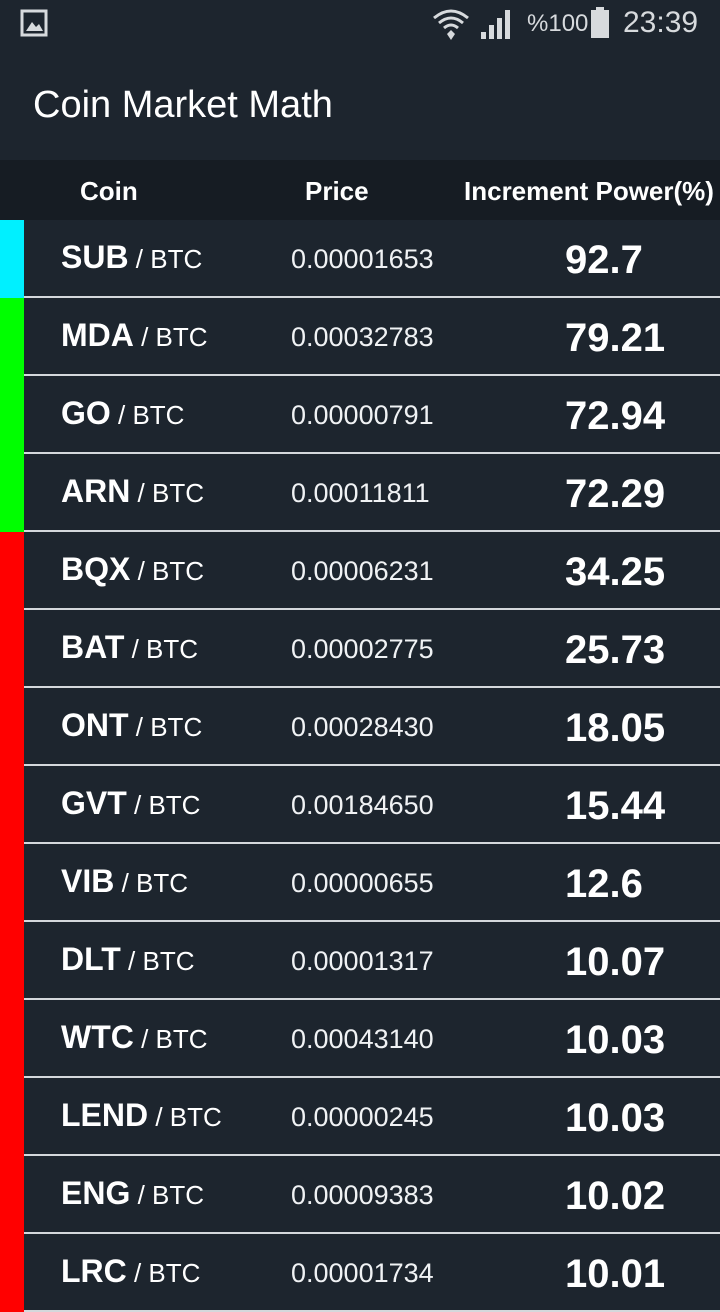 The height and width of the screenshot is (1312, 720). I want to click on coin-row: ONT / BTC 0.00028430 18.05, so click(360, 727).